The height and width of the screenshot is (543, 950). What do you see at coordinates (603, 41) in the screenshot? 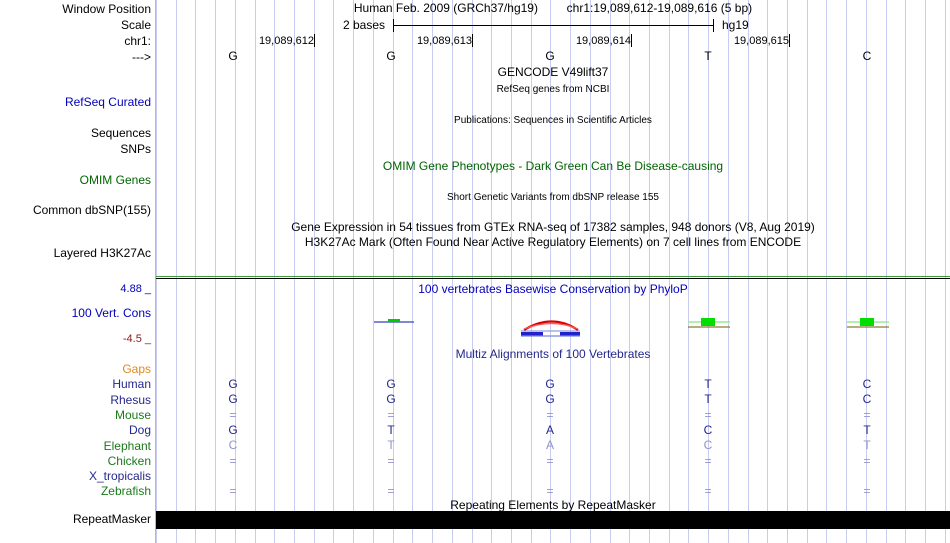
I see `ruler-coordinate: 19,089,614` at bounding box center [603, 41].